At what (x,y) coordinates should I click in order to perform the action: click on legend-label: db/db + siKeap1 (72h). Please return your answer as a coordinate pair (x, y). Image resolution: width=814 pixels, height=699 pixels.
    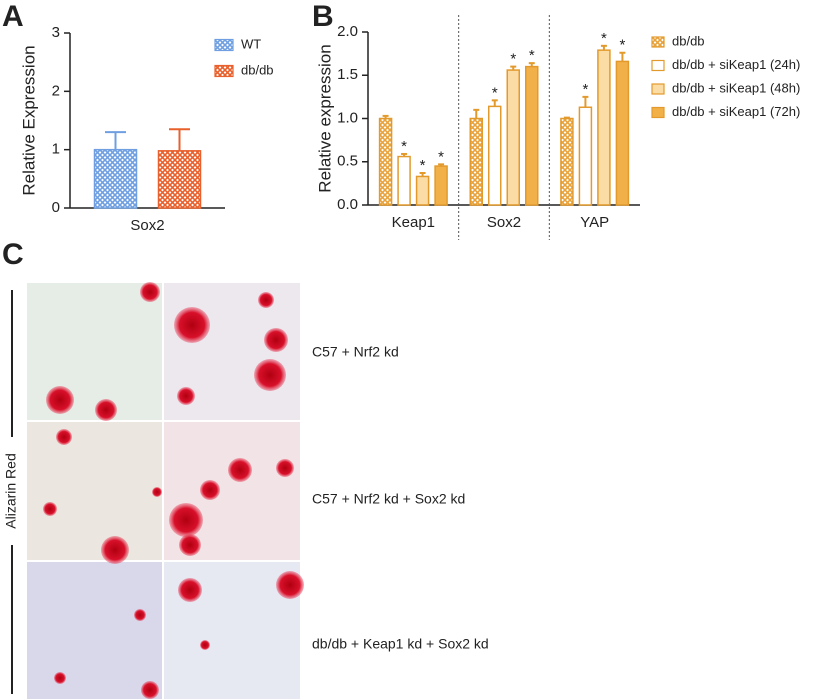
    Looking at the image, I should click on (736, 111).